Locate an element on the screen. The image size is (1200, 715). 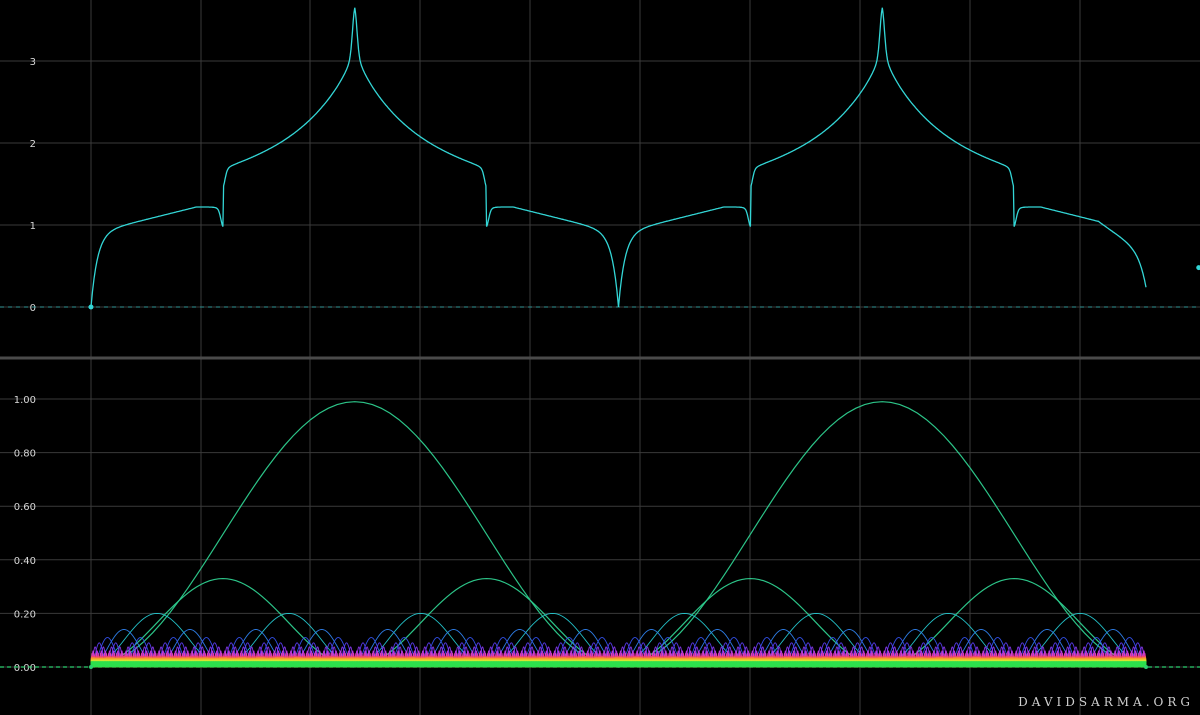
bottom-y-tick-label: 0.40 is located at coordinates (25, 561).